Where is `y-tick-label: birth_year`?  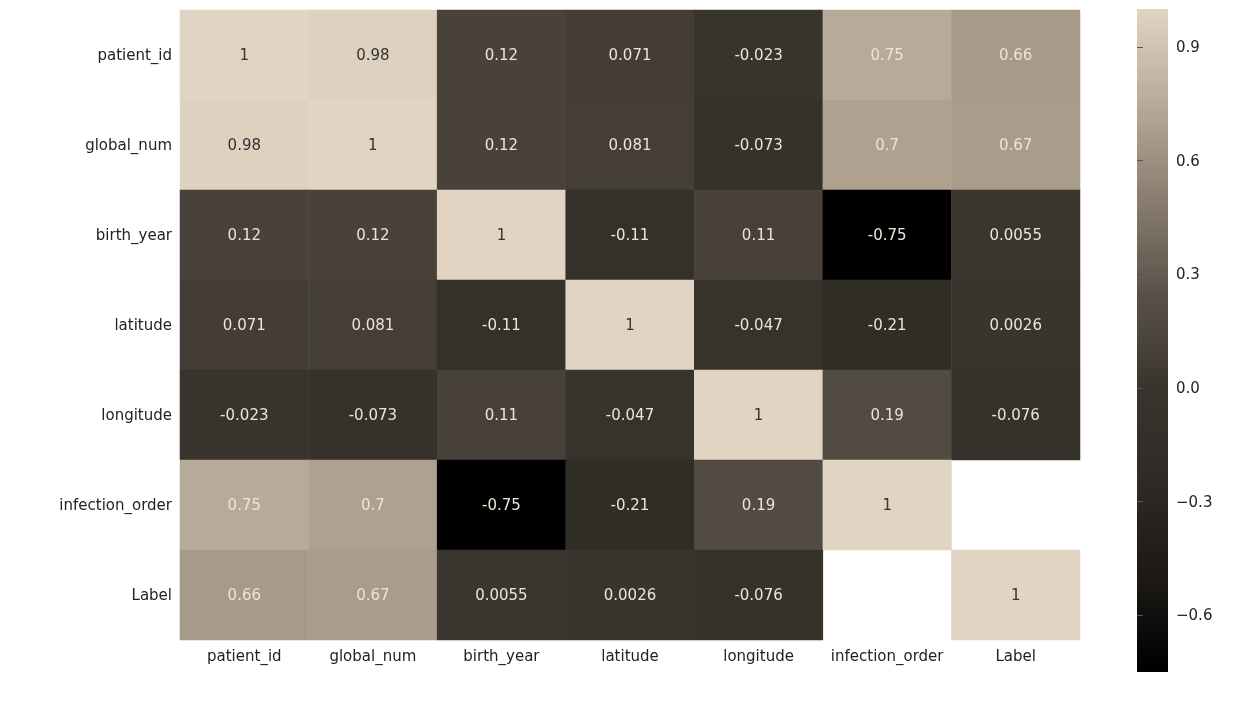 y-tick-label: birth_year is located at coordinates (134, 235).